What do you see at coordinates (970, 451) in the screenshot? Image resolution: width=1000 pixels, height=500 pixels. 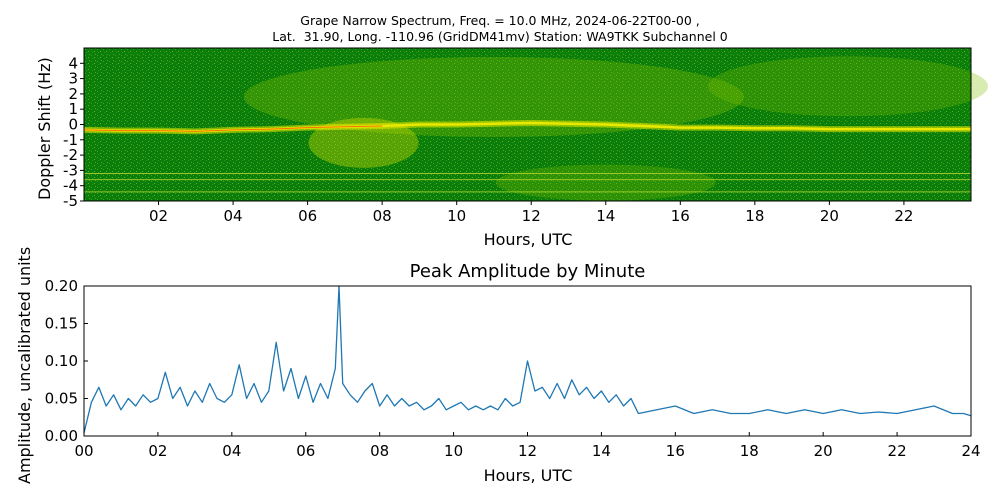 I see `amplitude-xtick-label-12: 24` at bounding box center [970, 451].